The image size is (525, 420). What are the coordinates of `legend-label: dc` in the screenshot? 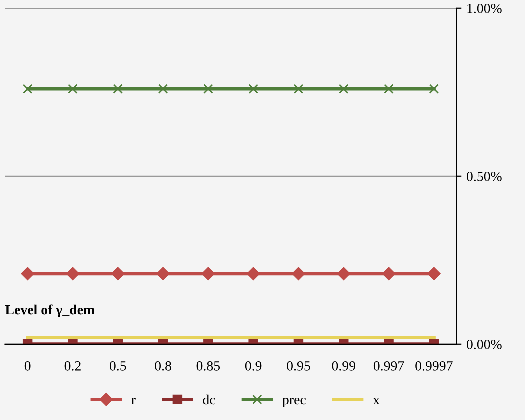 It's located at (209, 399).